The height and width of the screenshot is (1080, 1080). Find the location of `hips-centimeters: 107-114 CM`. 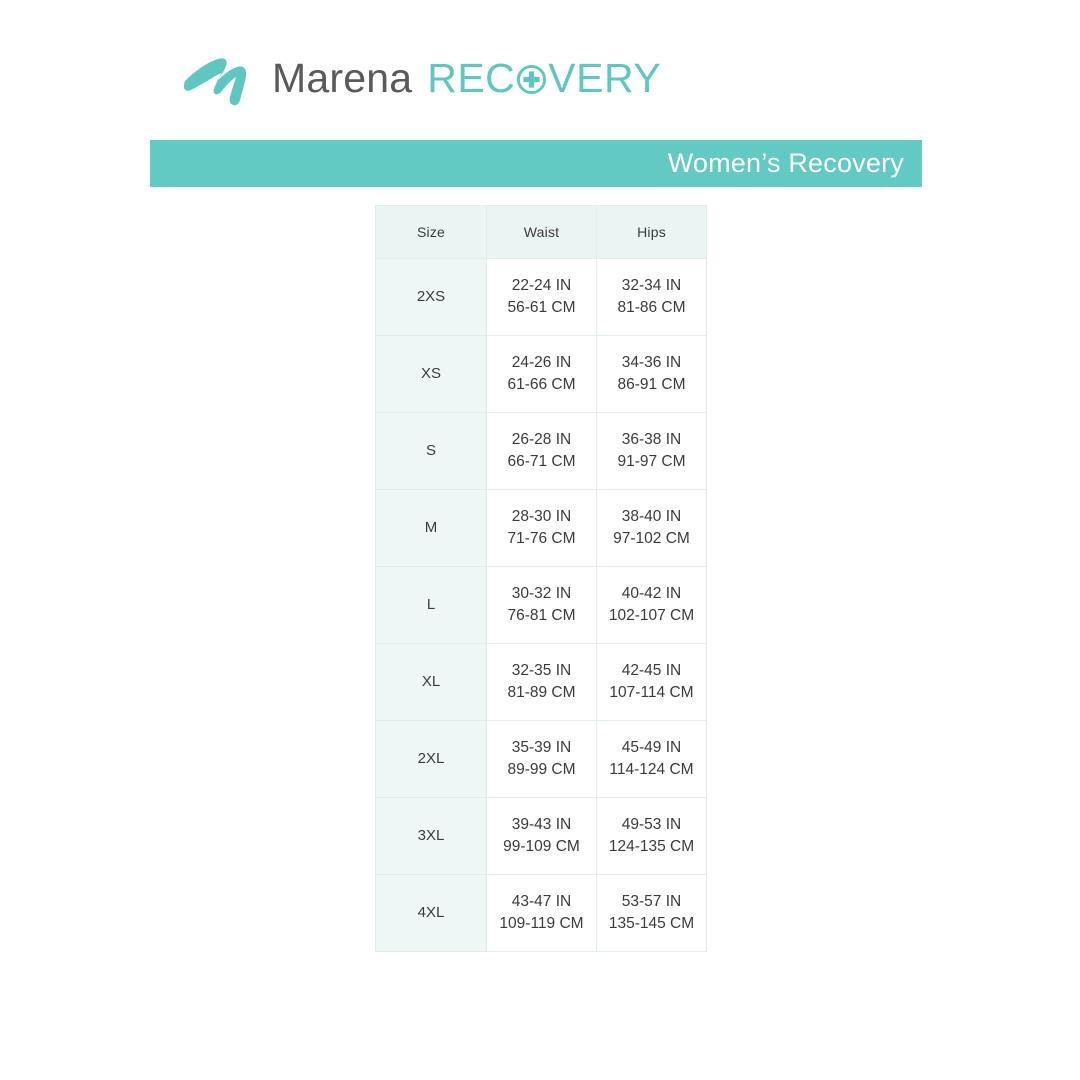

hips-centimeters: 107-114 CM is located at coordinates (651, 692).